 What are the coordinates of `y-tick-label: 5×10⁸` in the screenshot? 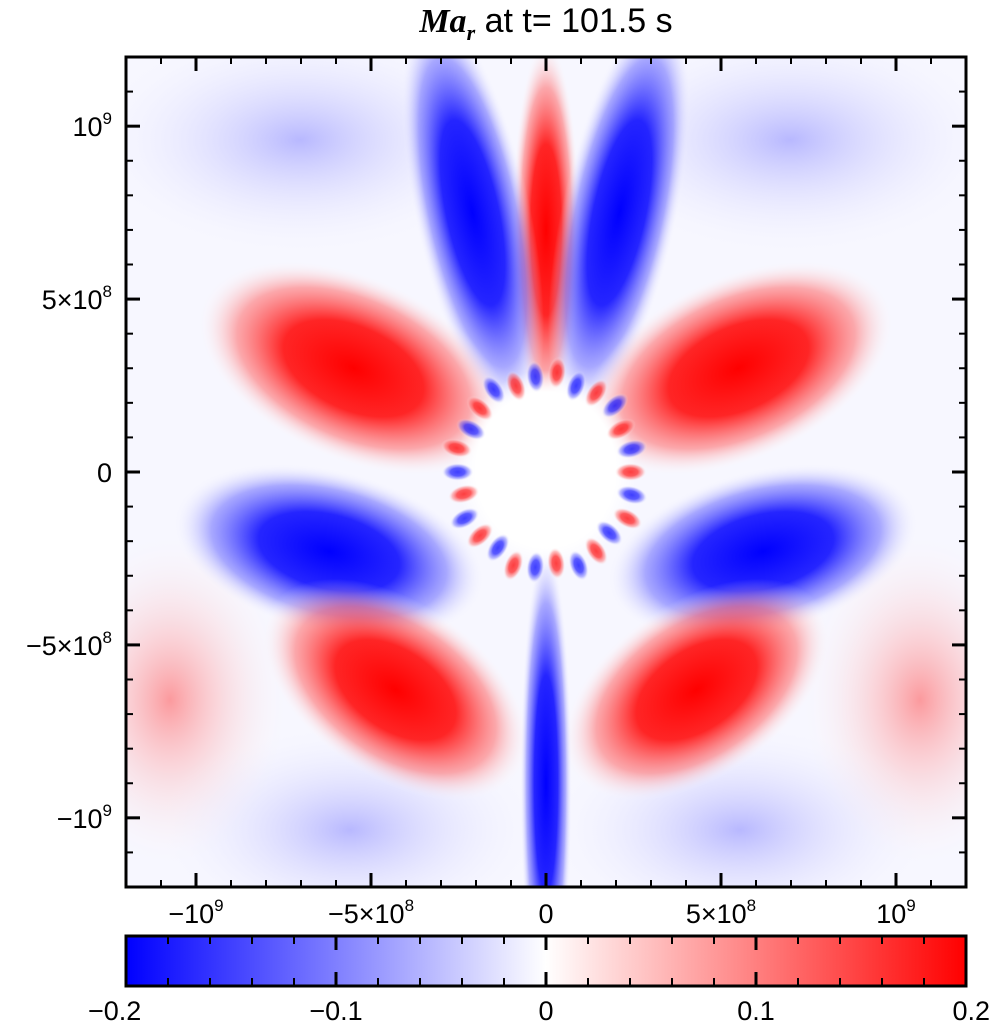 It's located at (77, 298).